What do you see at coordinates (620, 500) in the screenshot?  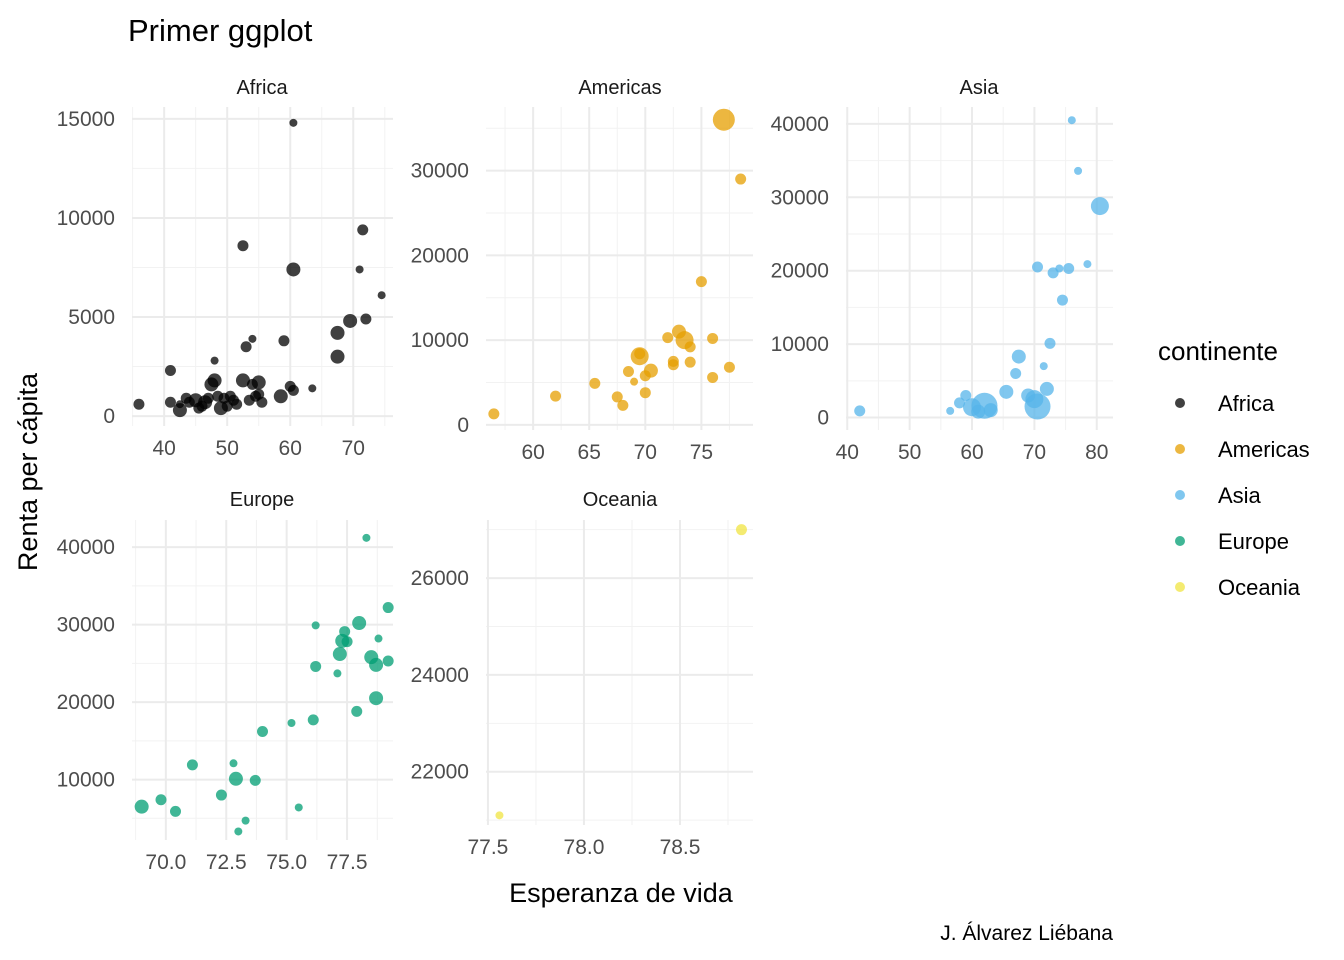 I see `facet-strip-label: Oceania` at bounding box center [620, 500].